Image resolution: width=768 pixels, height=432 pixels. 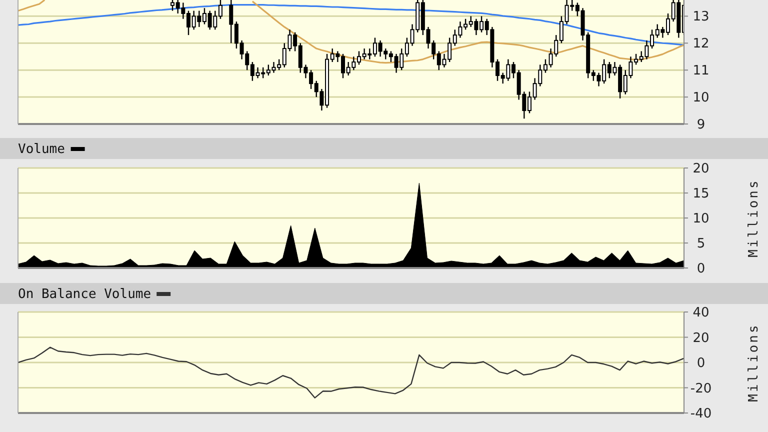 I want to click on y-tick-label: 40, so click(x=701, y=313).